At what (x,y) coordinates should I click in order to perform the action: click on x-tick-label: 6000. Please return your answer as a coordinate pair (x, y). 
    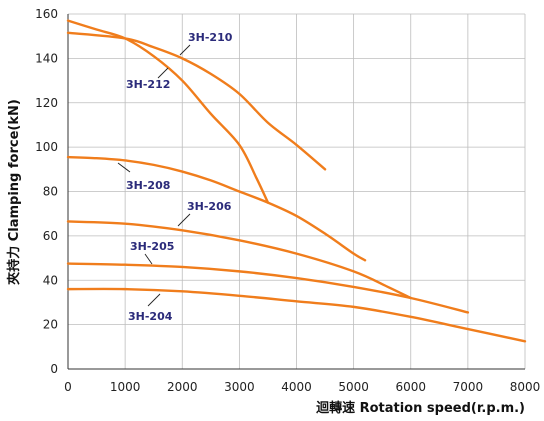
    Looking at the image, I should click on (410, 387).